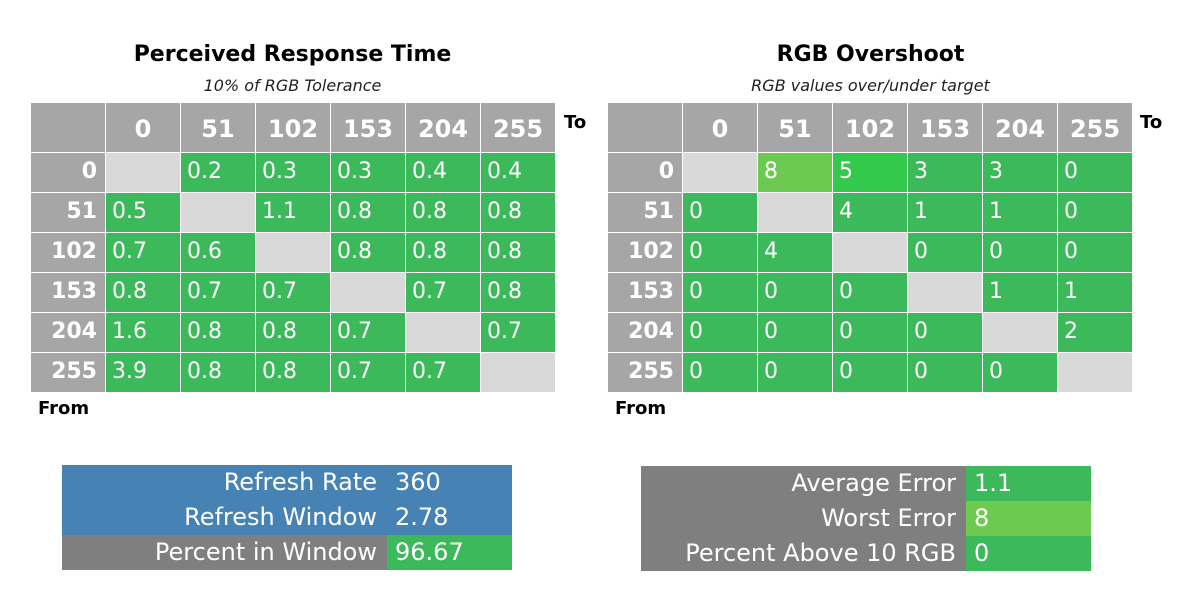 The image size is (1190, 600). Describe the element at coordinates (293, 128) in the screenshot. I see `column-header: 102` at that location.